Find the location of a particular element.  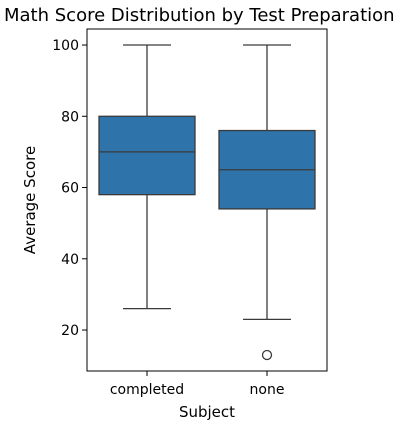

y-tick-label: 60 is located at coordinates (70, 189).